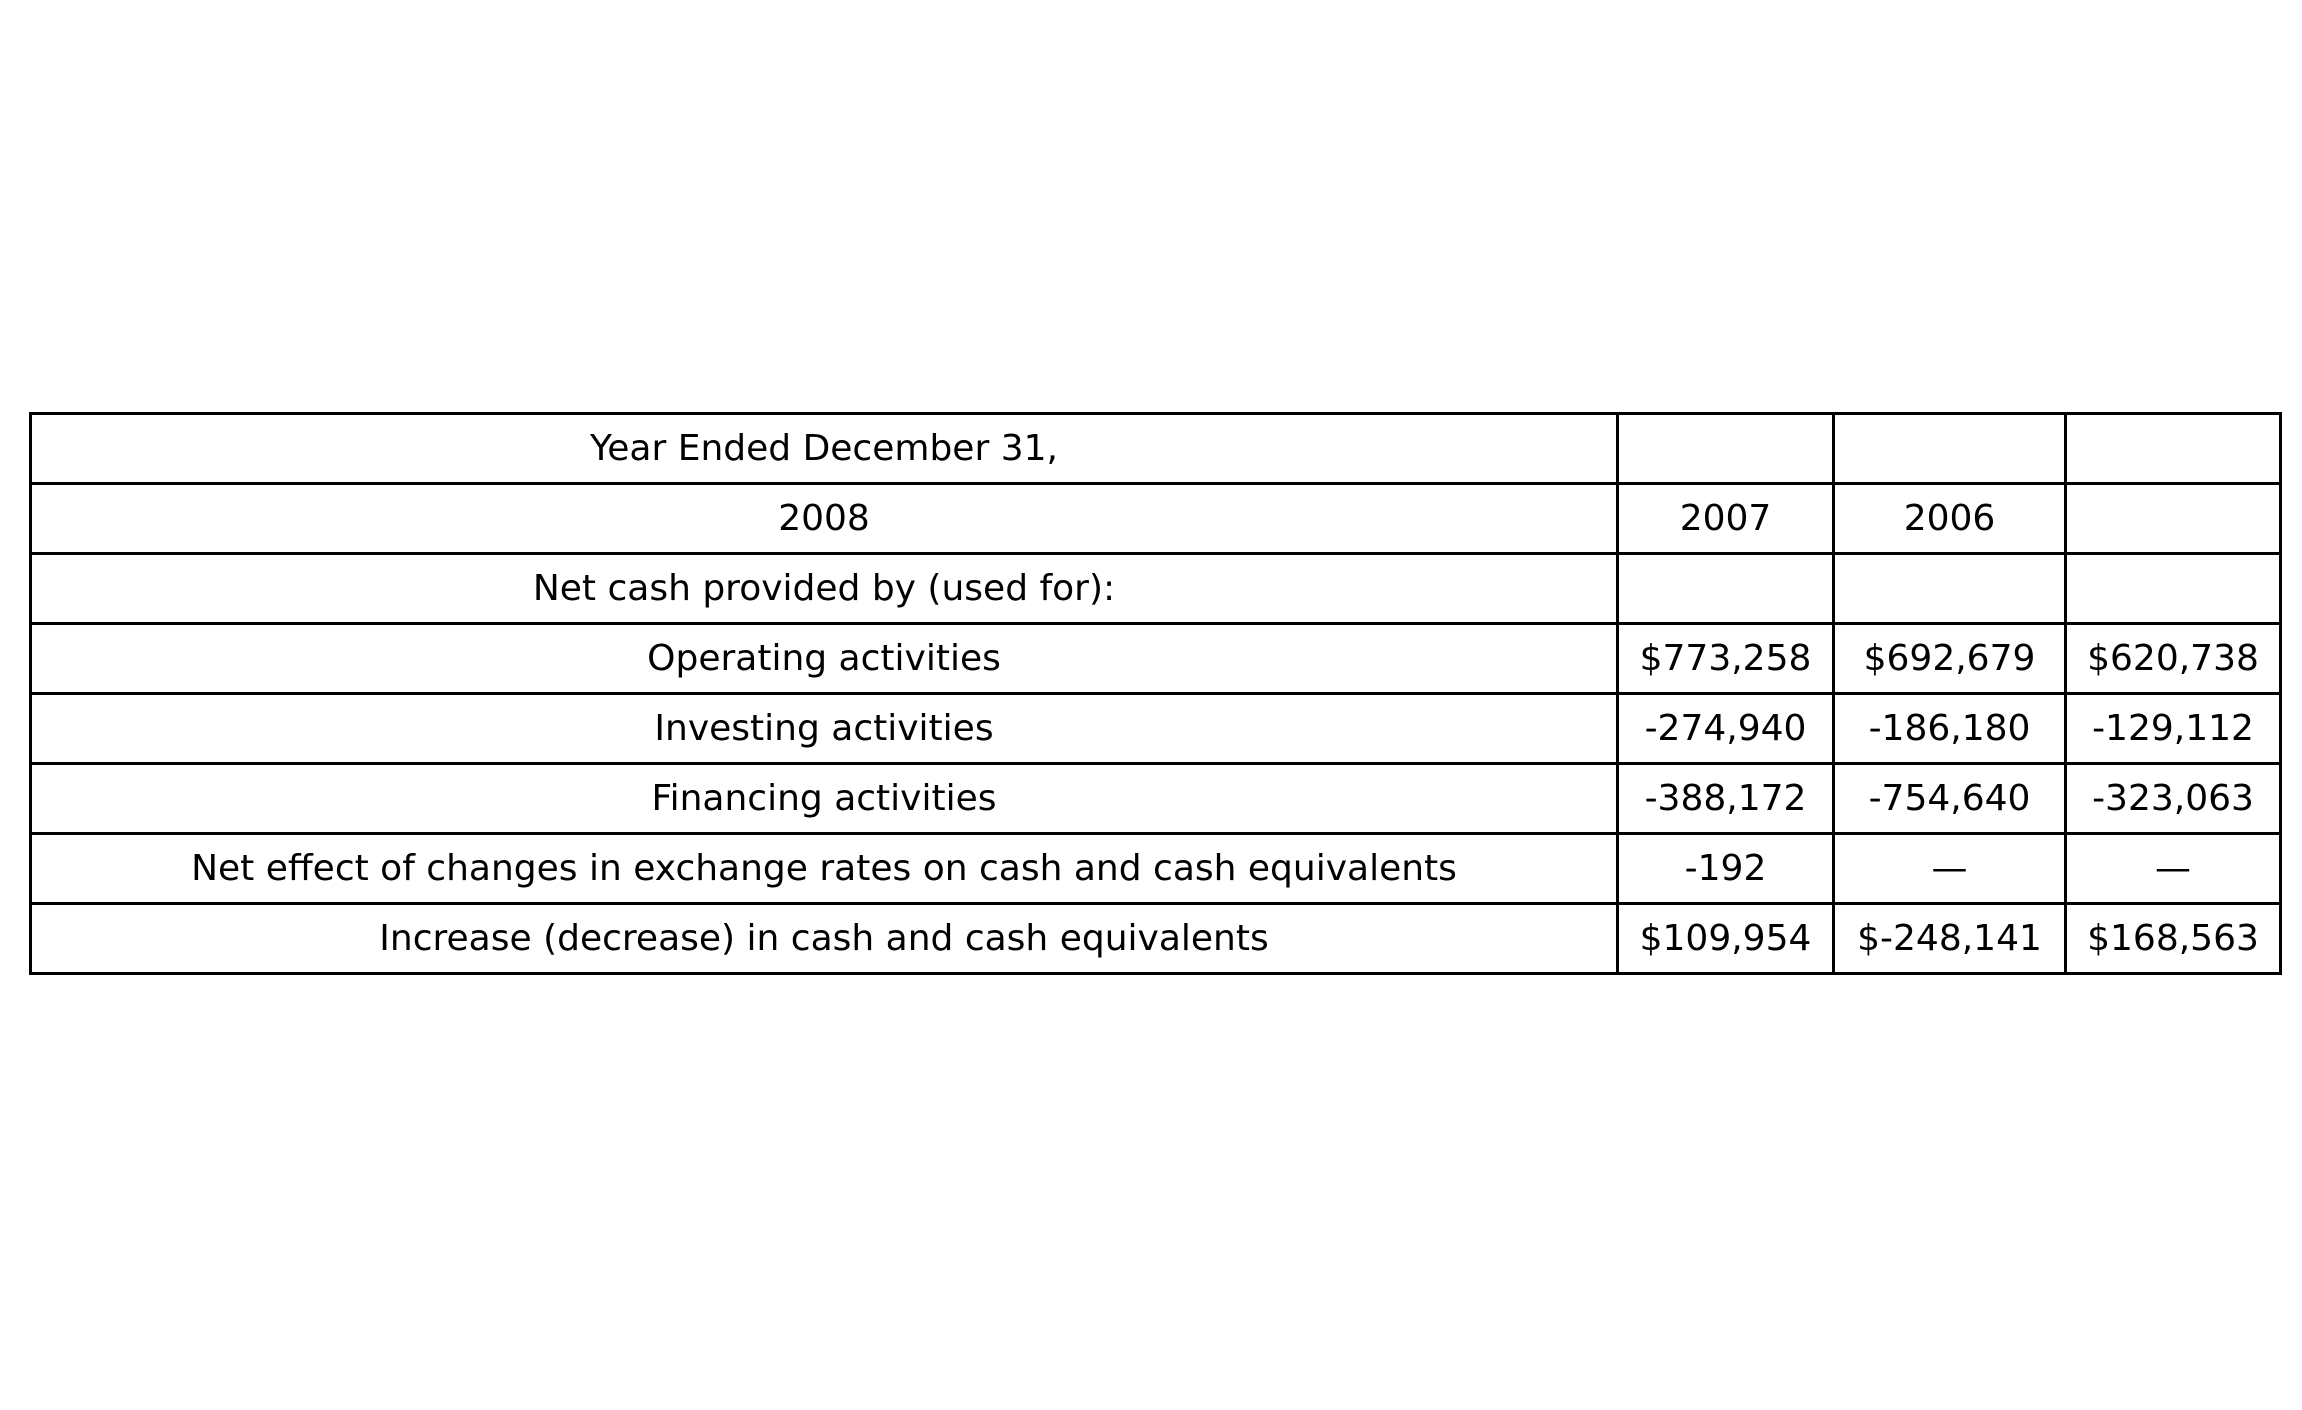  What do you see at coordinates (1725, 868) in the screenshot?
I see `table-cell: -192` at bounding box center [1725, 868].